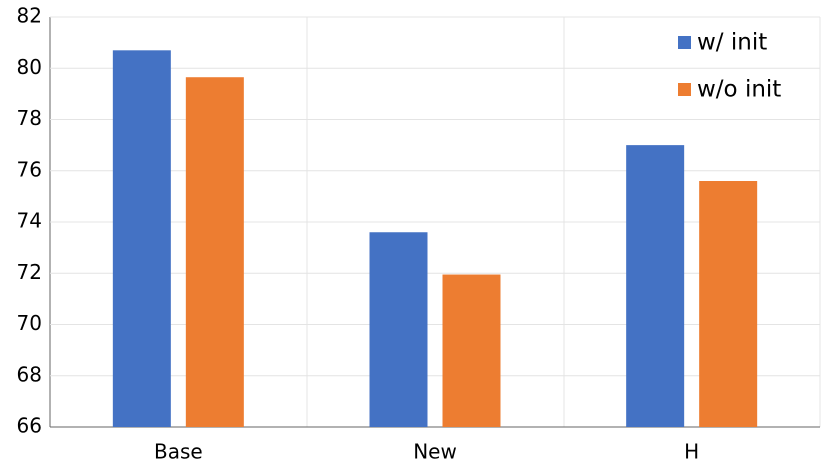 The image size is (830, 467). I want to click on y-tick-label: 74, so click(29, 221).